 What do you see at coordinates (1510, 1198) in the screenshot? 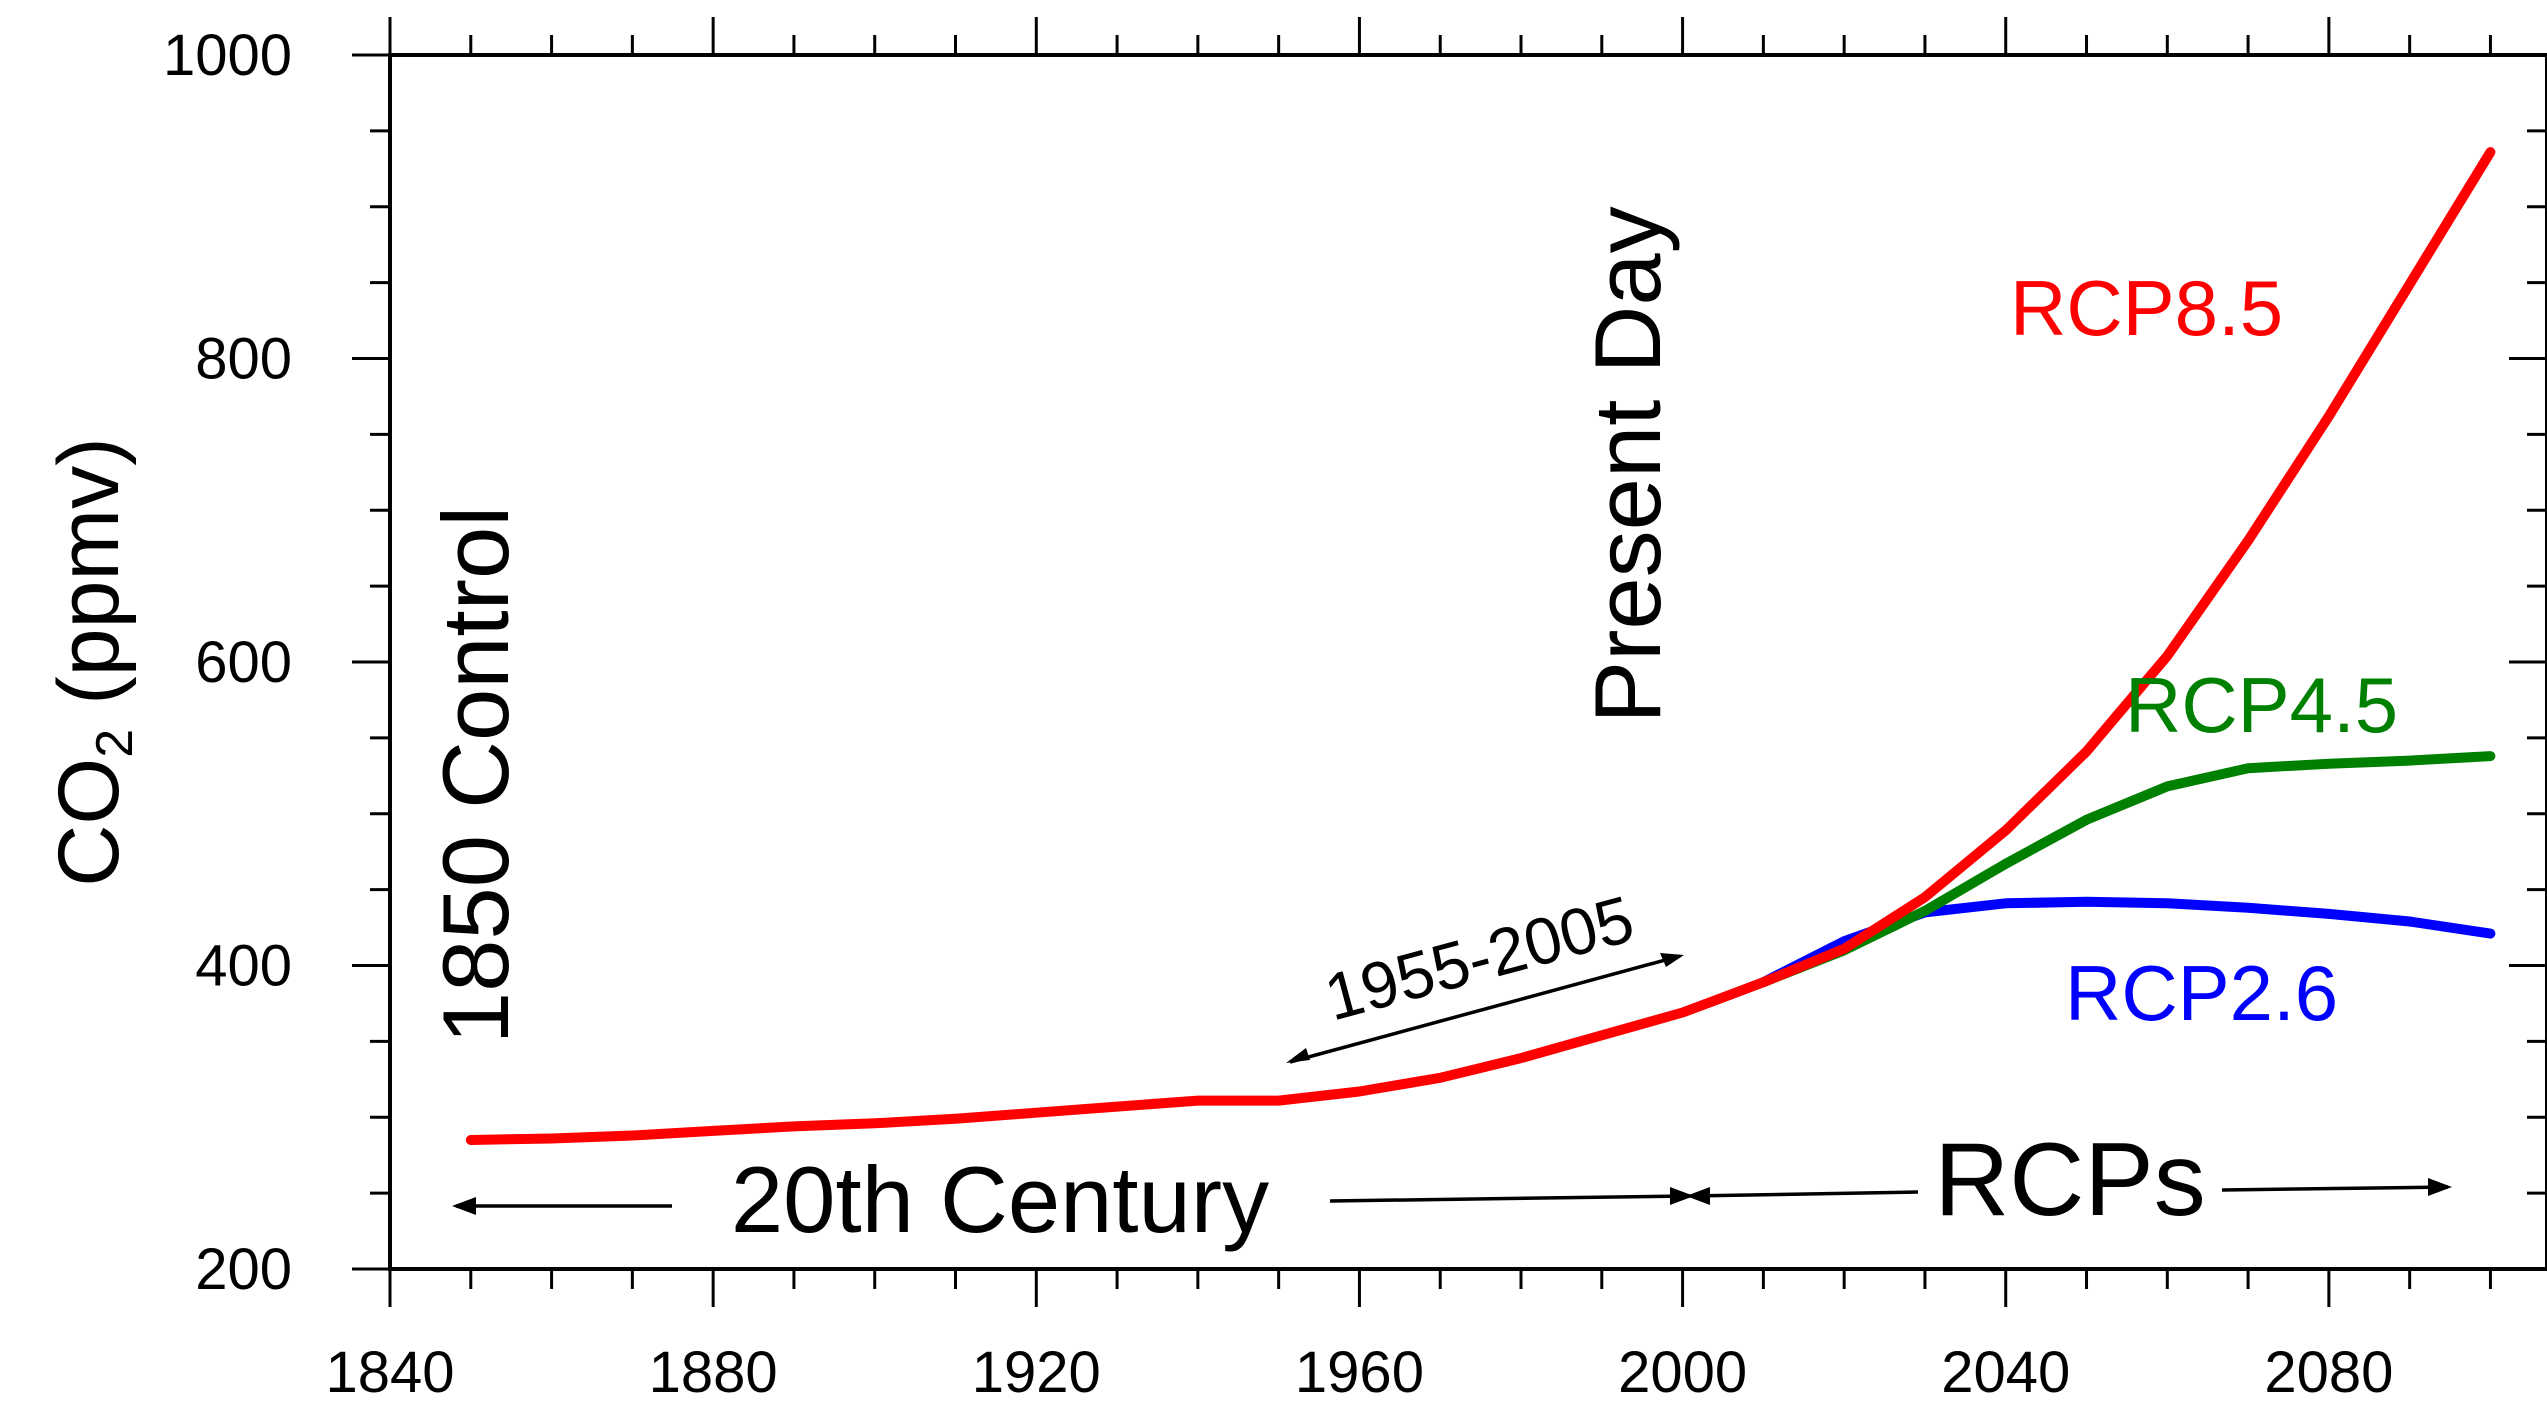
I see `century-arrow-right` at bounding box center [1510, 1198].